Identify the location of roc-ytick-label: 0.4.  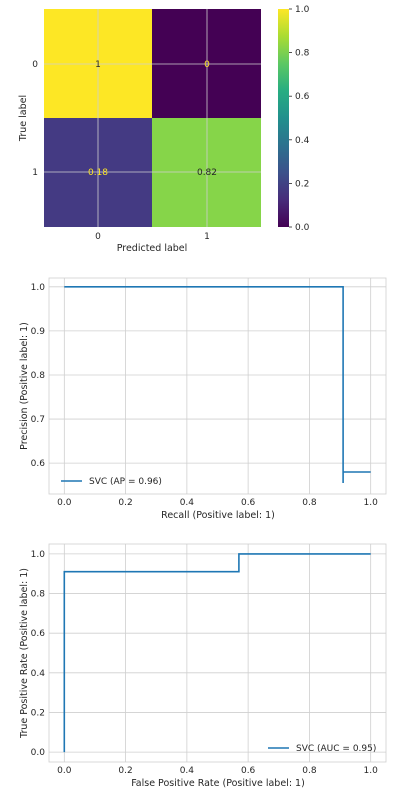
(38, 674).